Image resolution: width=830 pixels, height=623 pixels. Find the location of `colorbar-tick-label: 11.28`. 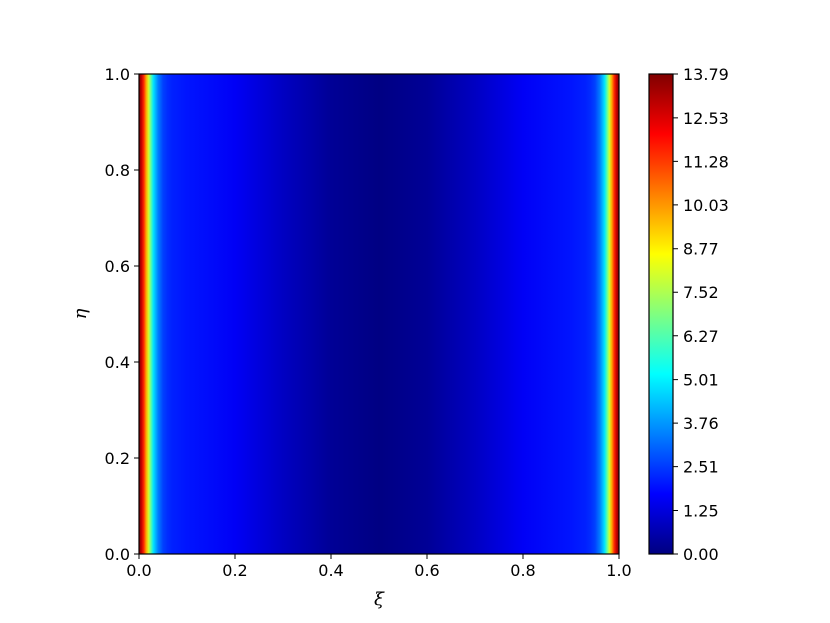

colorbar-tick-label: 11.28 is located at coordinates (706, 161).